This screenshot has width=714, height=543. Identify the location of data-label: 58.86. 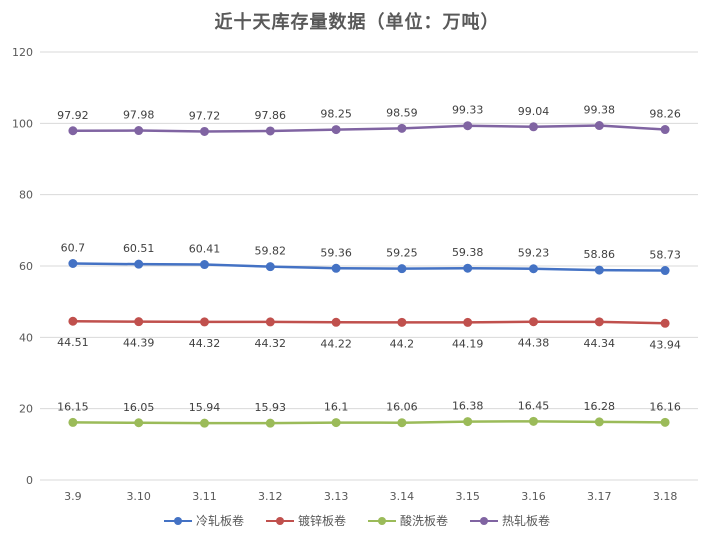
(600, 254).